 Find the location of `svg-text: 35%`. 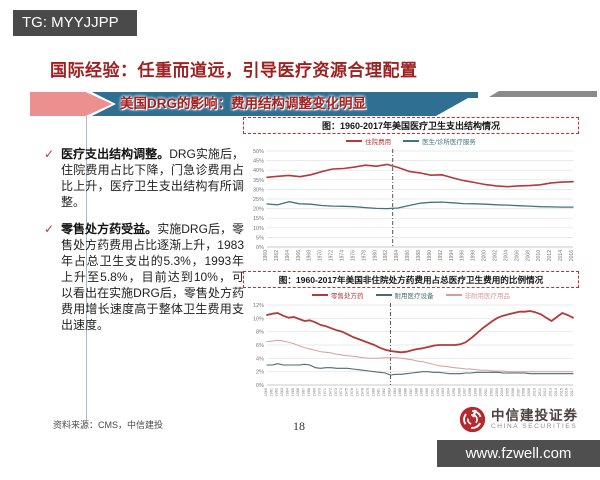

svg-text: 35% is located at coordinates (258, 181).